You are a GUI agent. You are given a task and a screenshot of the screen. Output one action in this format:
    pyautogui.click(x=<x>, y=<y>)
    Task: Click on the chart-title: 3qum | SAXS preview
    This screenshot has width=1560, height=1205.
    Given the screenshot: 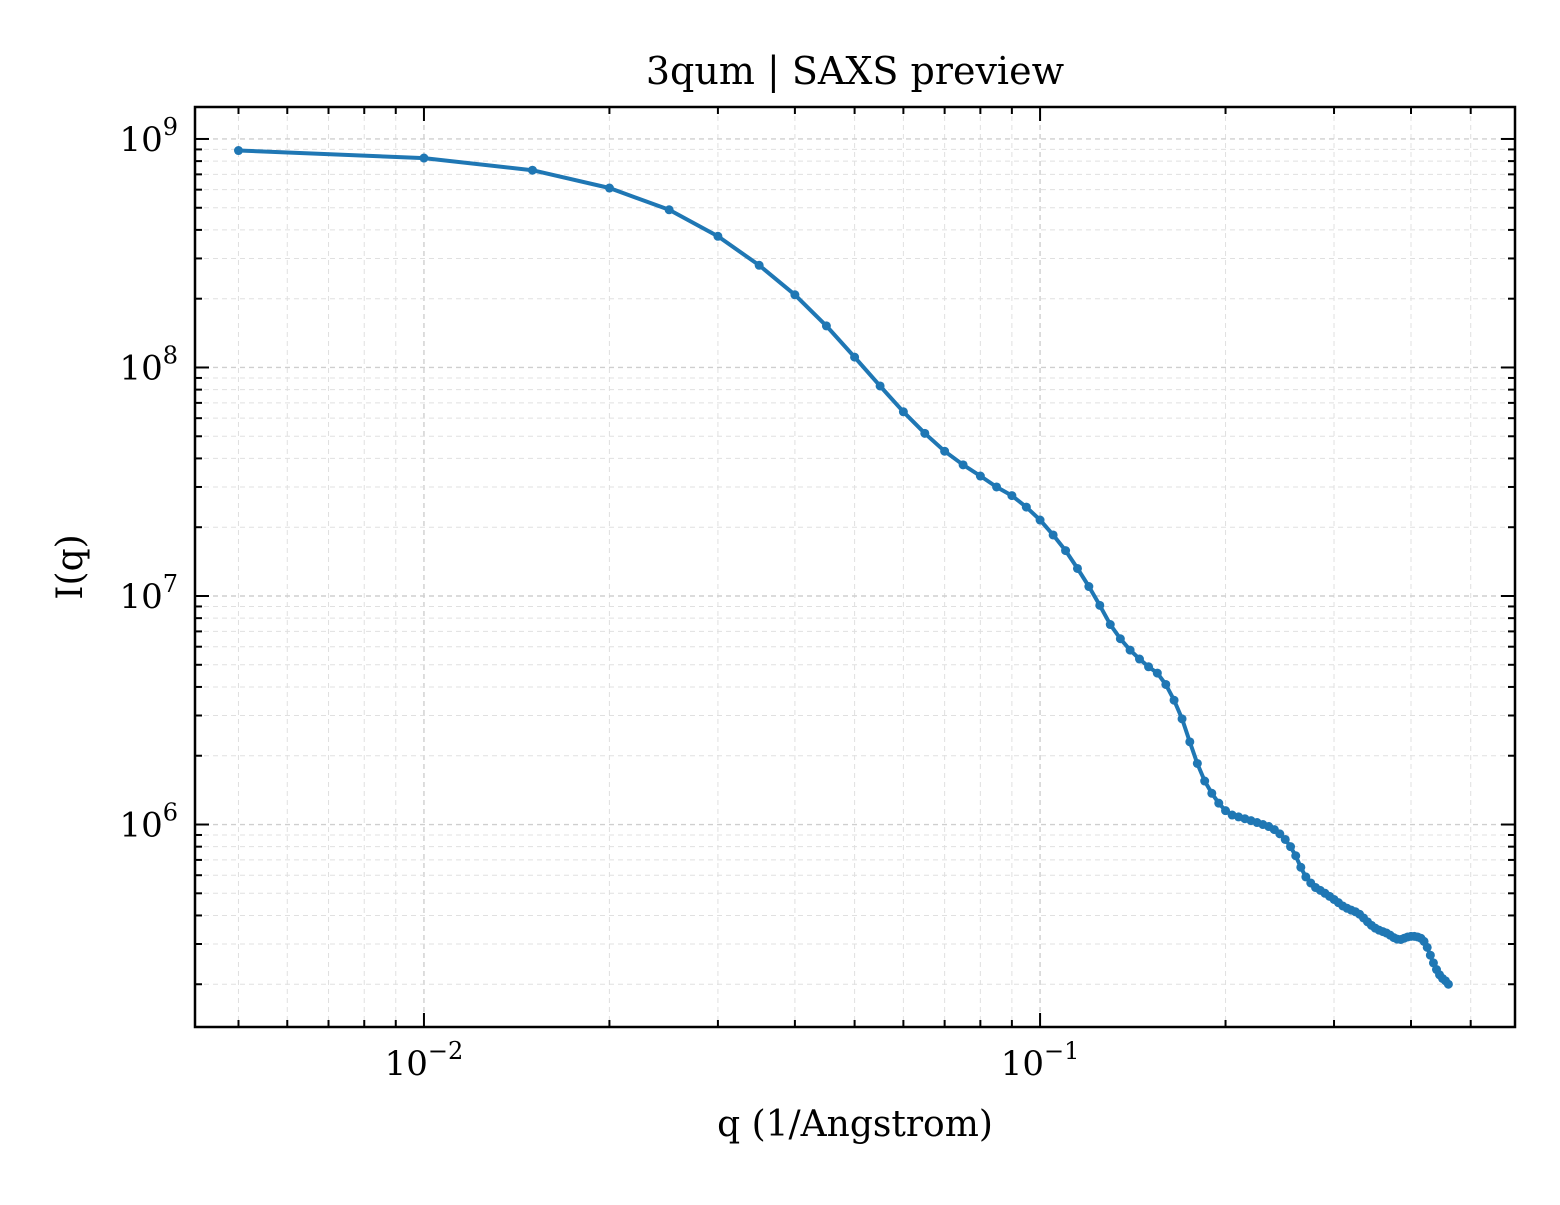 What is the action you would take?
    pyautogui.click(x=855, y=71)
    